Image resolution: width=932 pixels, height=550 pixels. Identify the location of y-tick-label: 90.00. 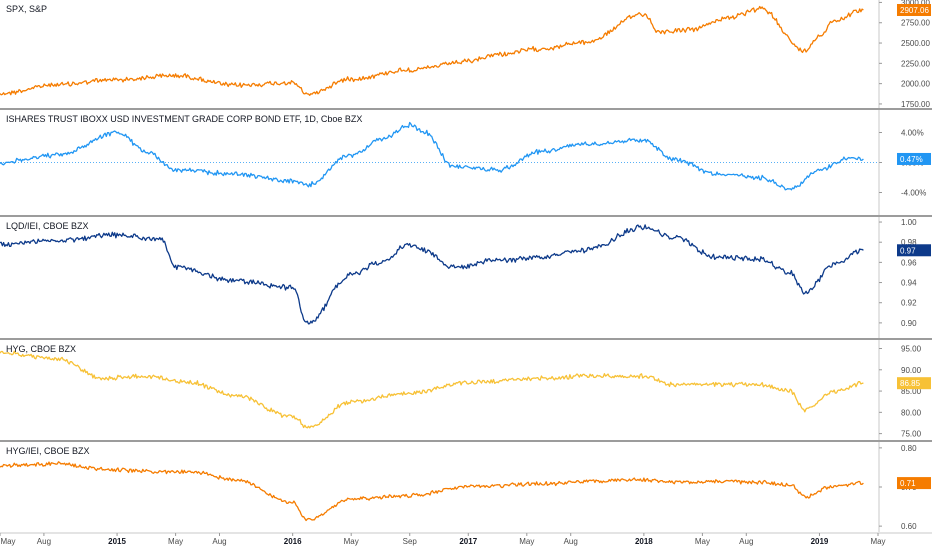
(911, 370).